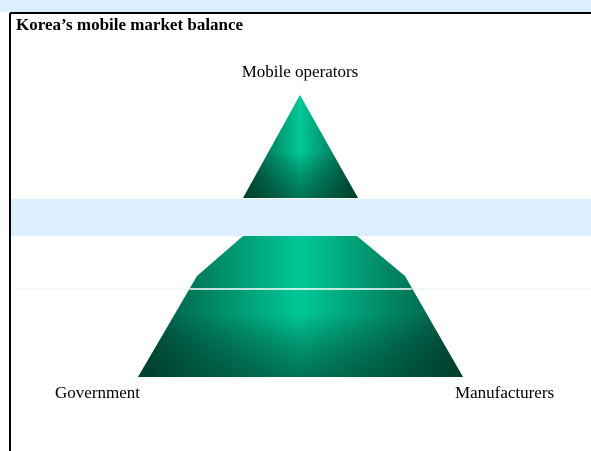 Image resolution: width=591 pixels, height=451 pixels. I want to click on title: Korea’s mobile market balance, so click(130, 24).